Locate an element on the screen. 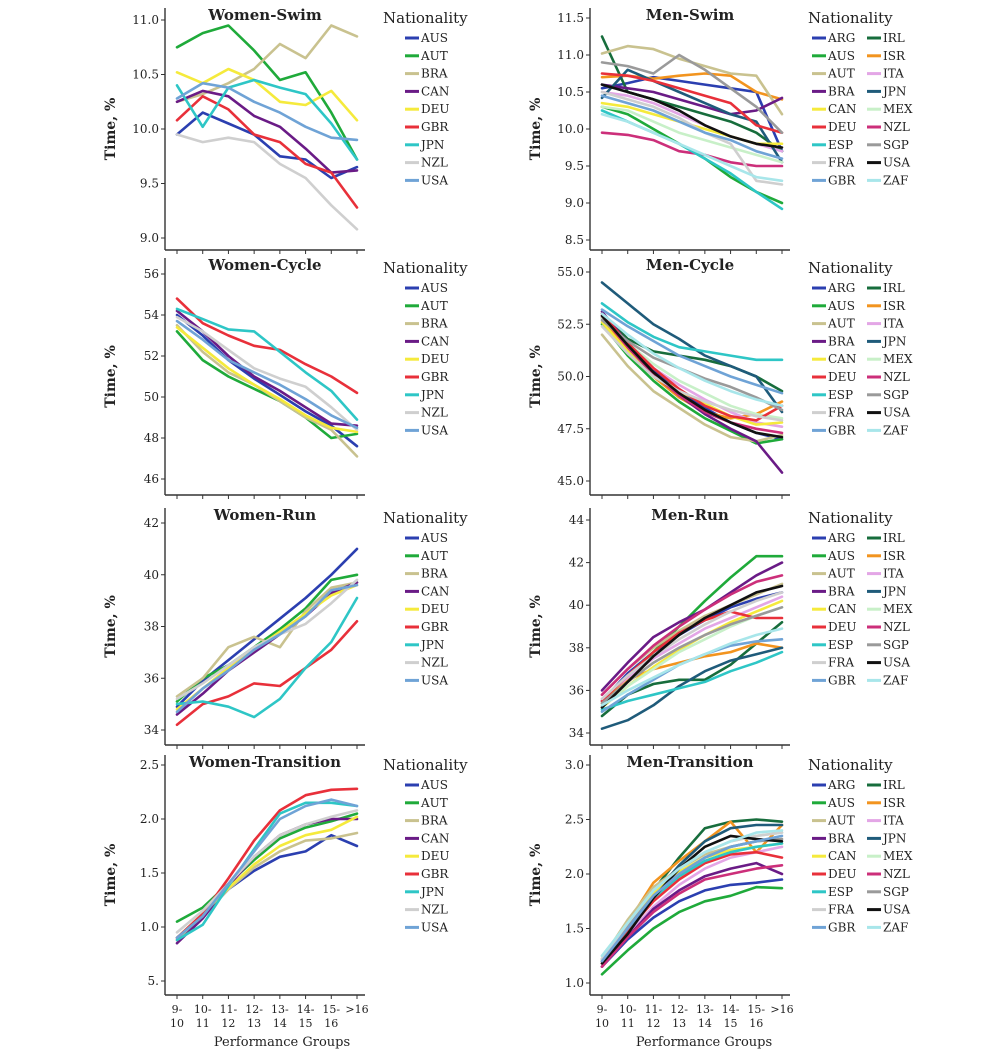 The width and height of the screenshot is (1000, 1055). x-tick-label: 10-11 is located at coordinates (203, 1016).